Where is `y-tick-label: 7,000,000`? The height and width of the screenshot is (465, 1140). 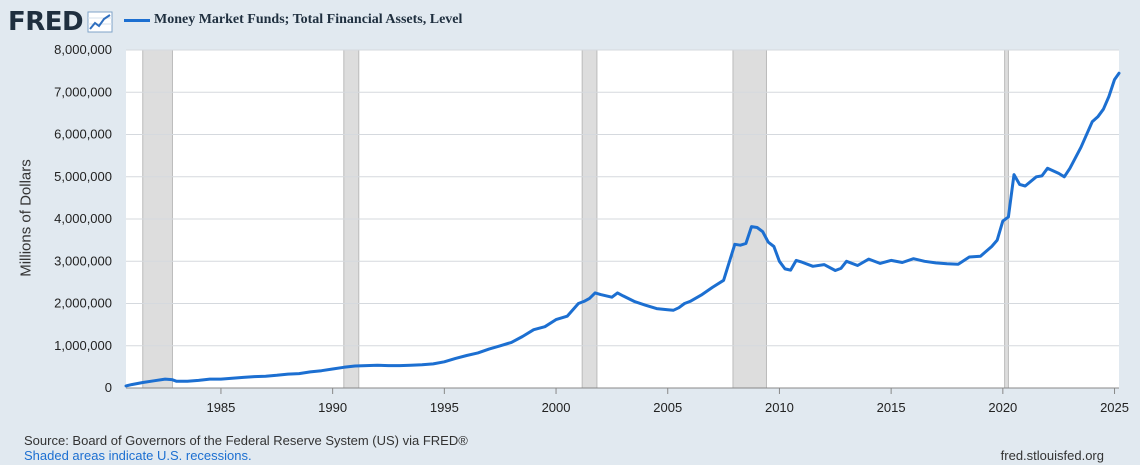 y-tick-label: 7,000,000 is located at coordinates (83, 91).